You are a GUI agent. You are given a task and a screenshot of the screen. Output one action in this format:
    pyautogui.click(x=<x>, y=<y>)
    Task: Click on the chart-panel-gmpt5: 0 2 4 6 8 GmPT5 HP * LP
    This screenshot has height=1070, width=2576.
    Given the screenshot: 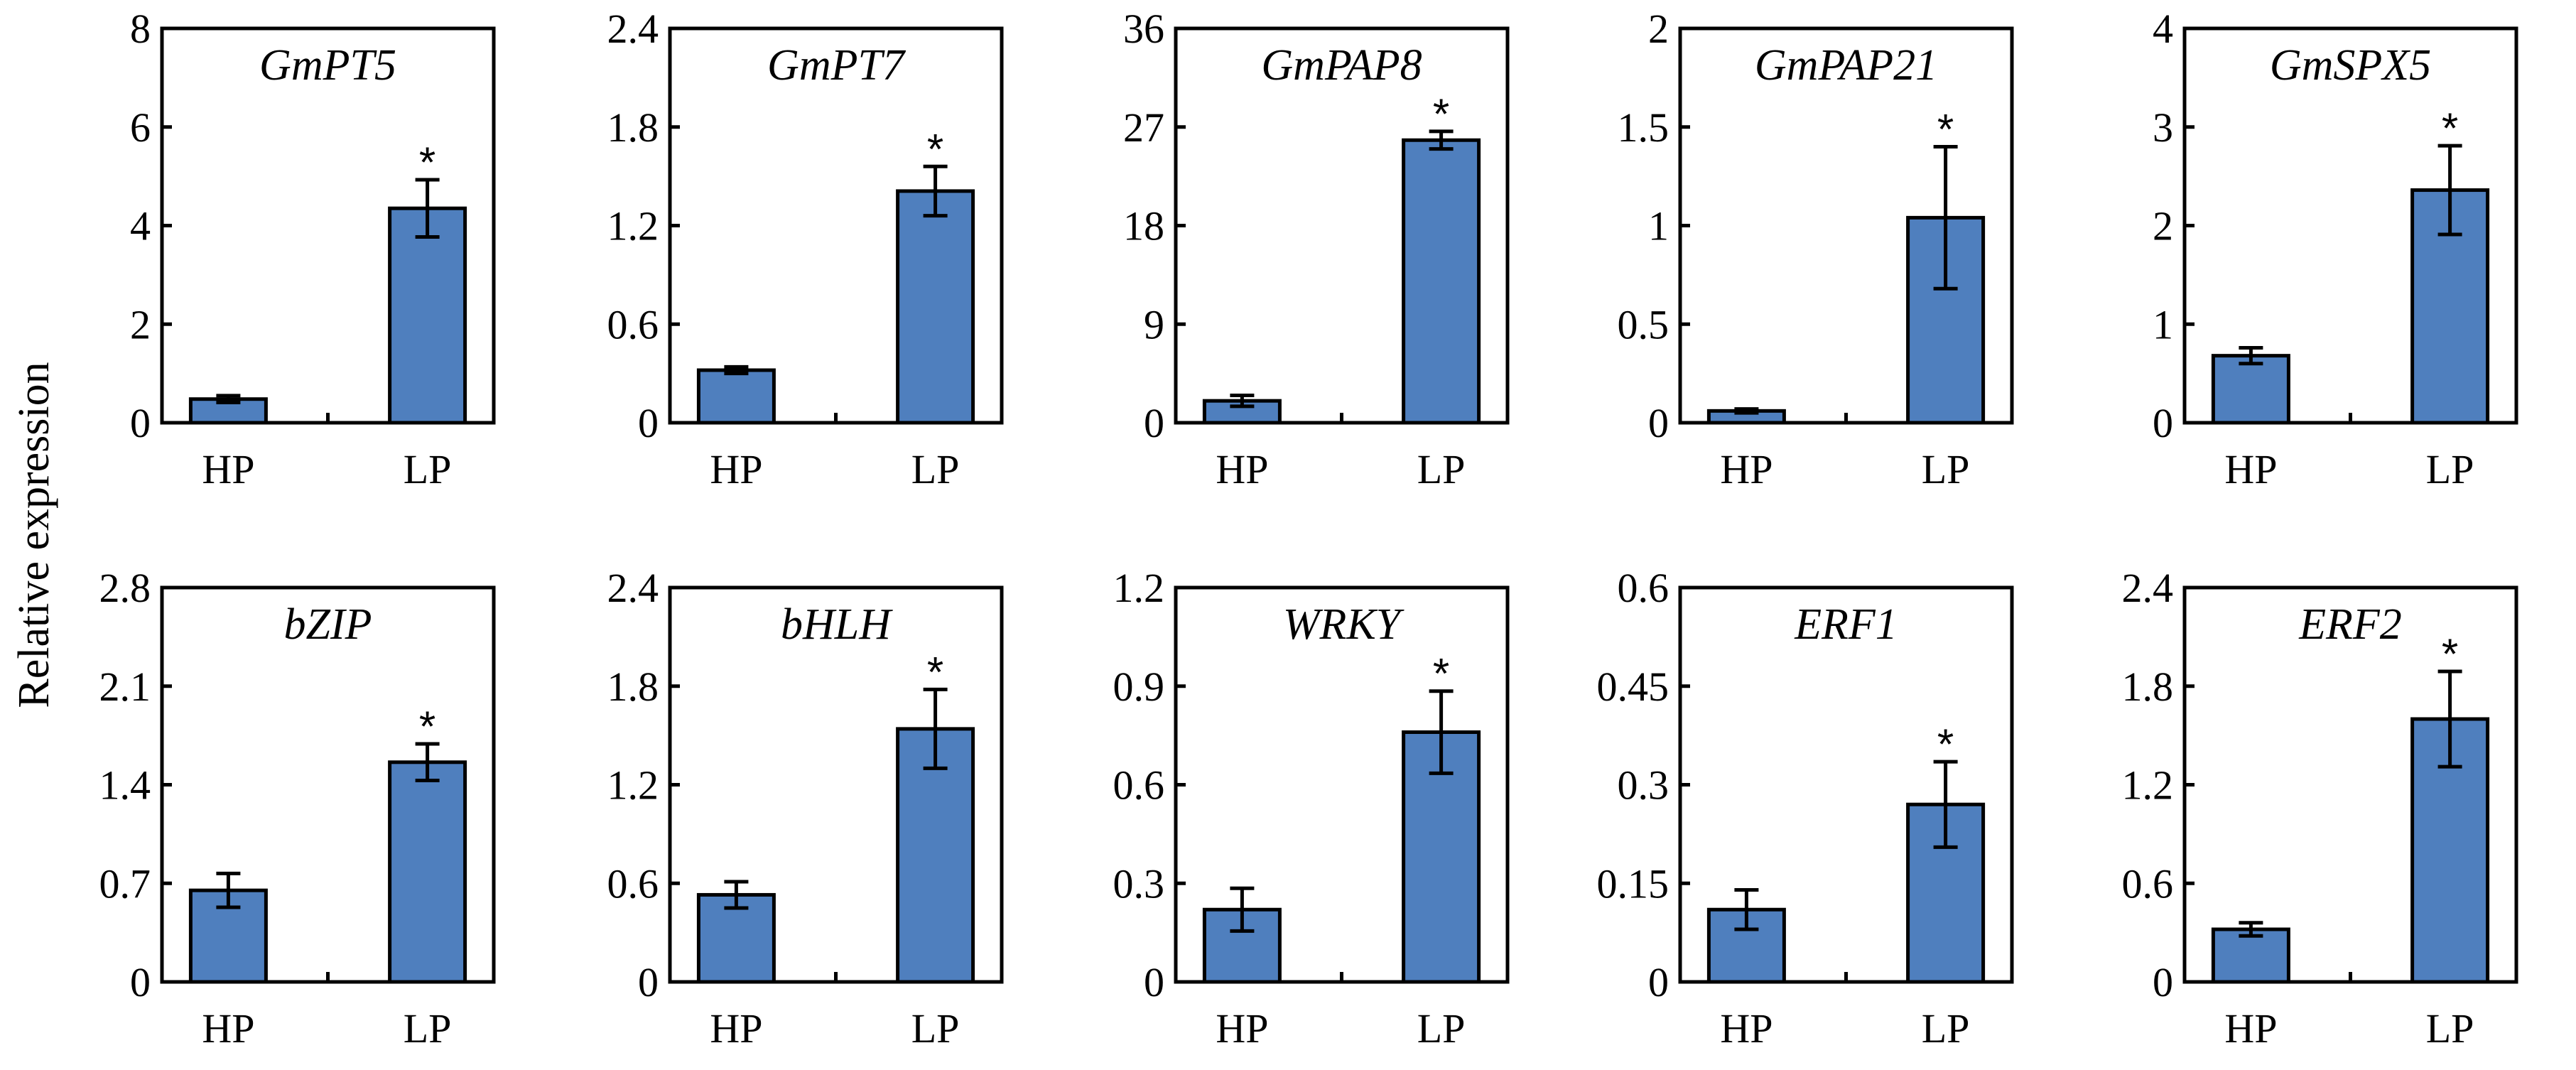 What is the action you would take?
    pyautogui.click(x=313, y=249)
    